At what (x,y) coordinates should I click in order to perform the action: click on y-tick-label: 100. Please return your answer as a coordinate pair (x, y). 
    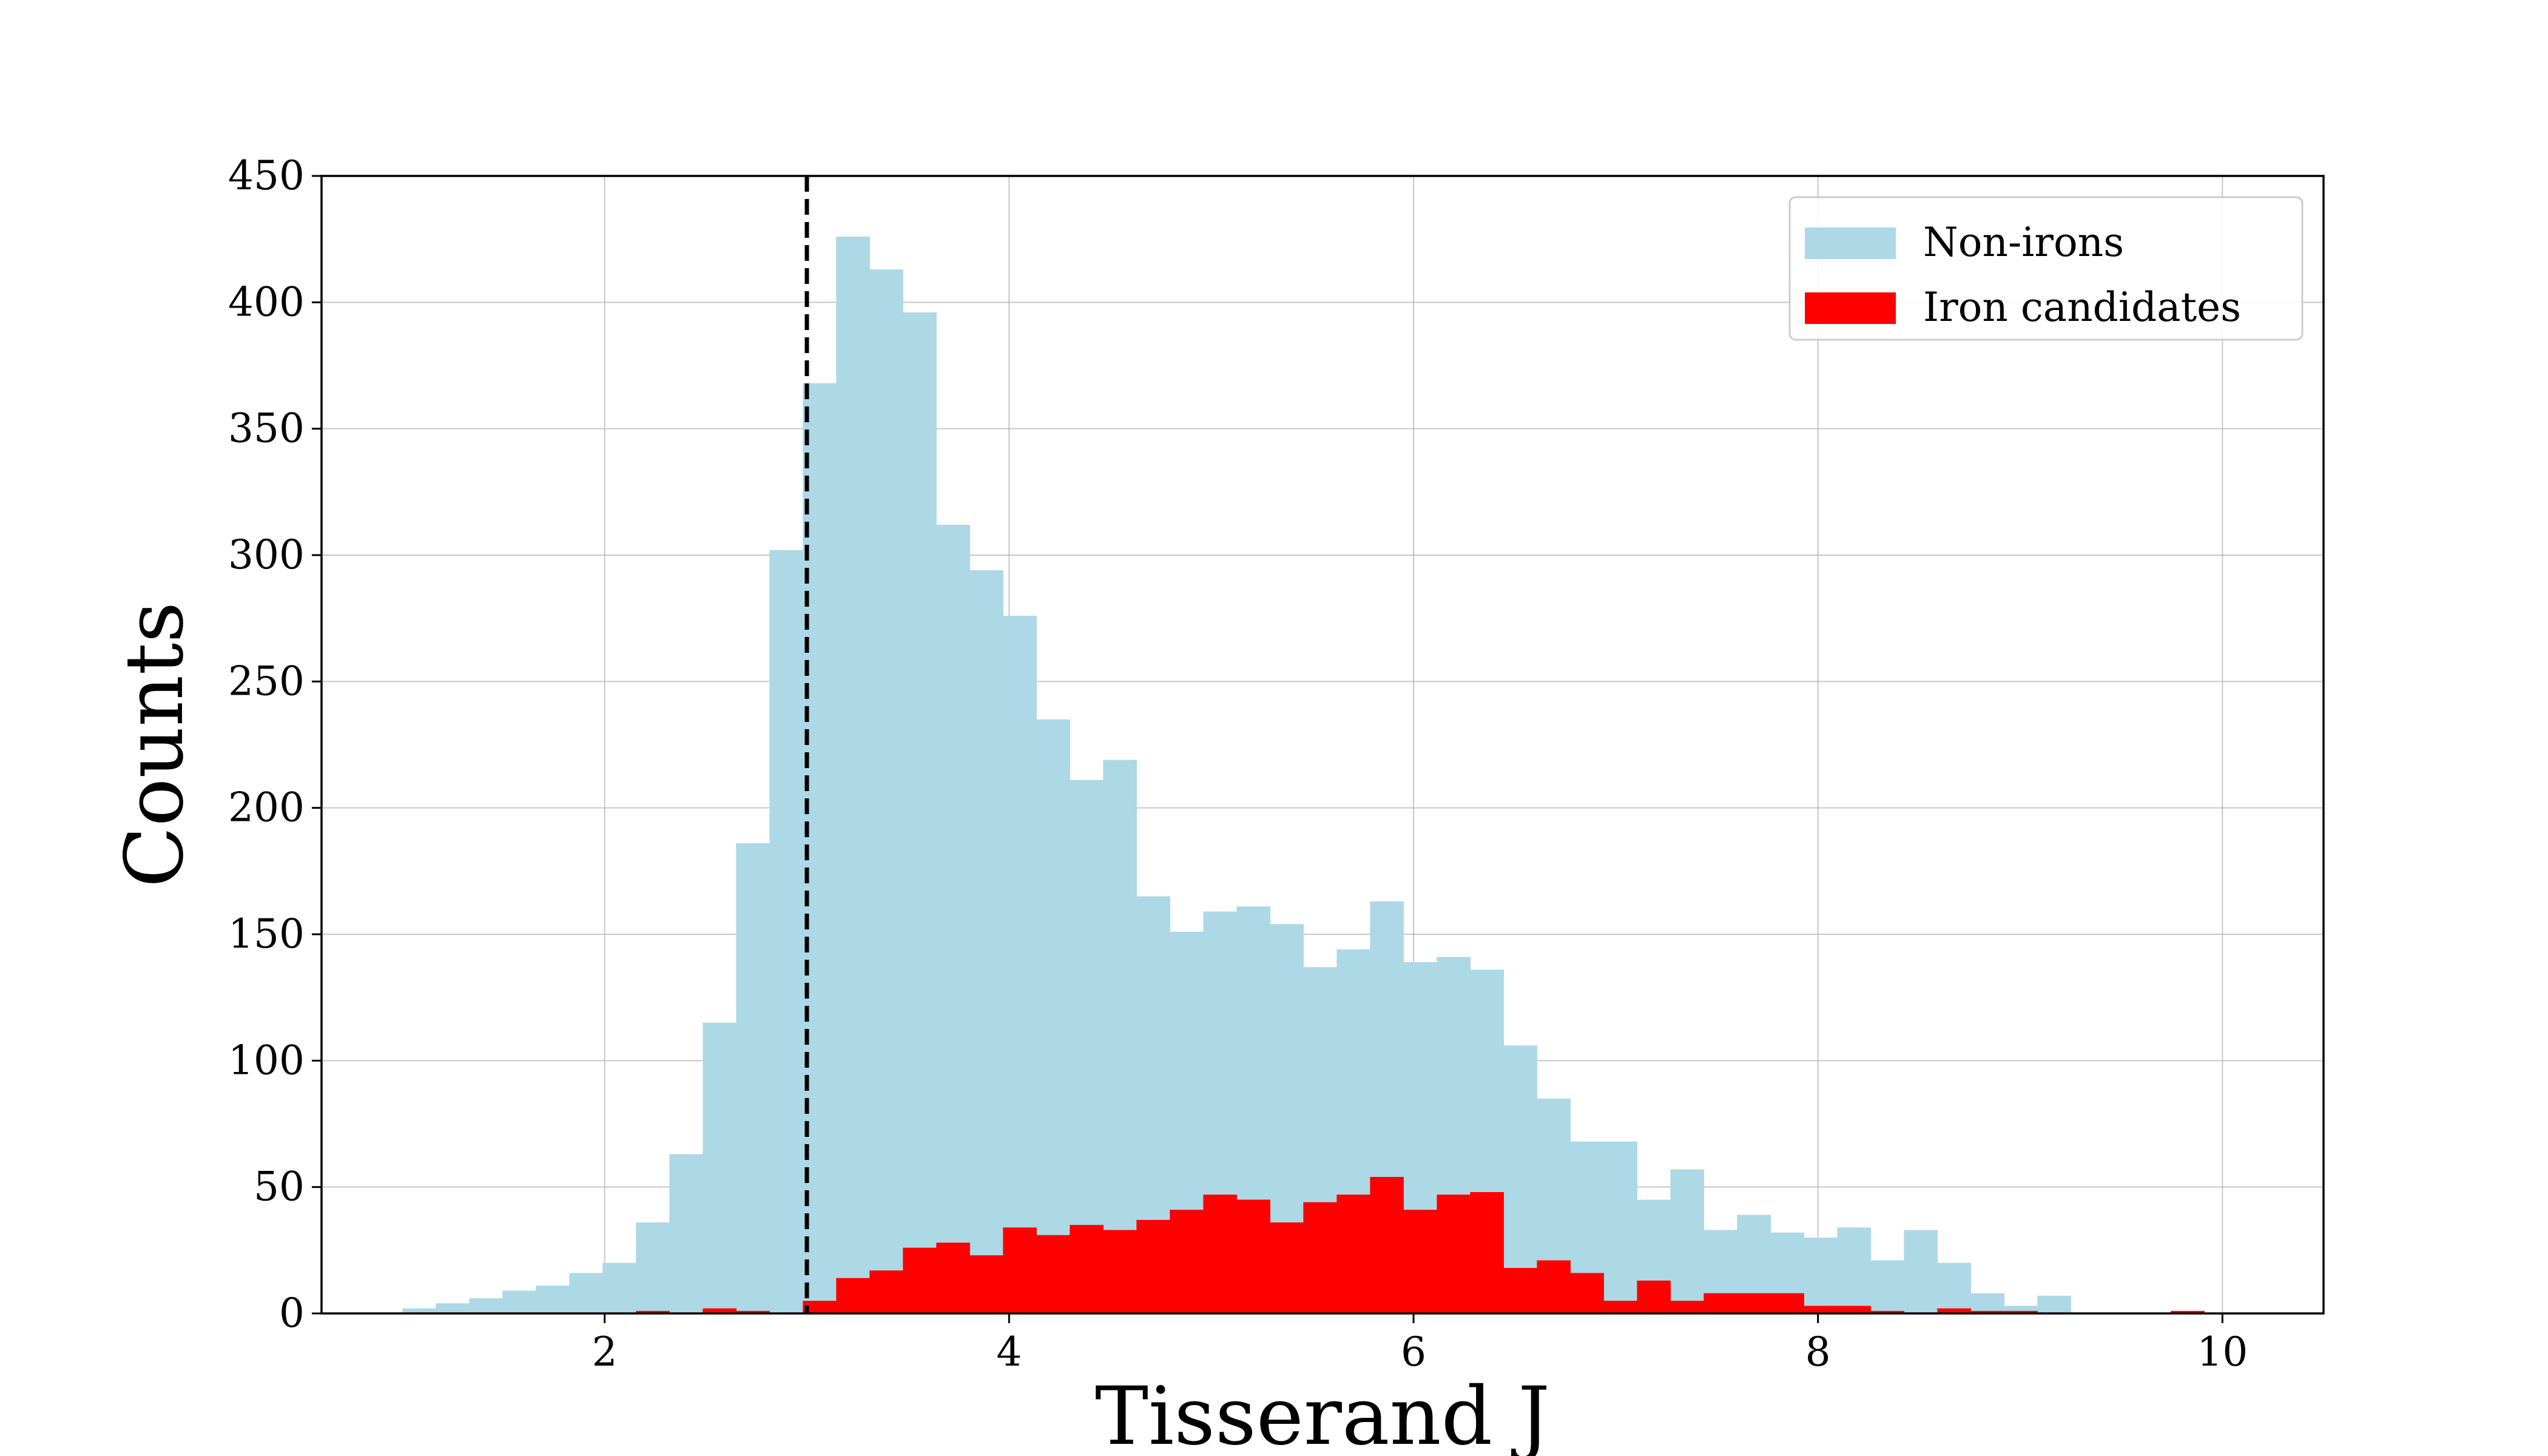
    Looking at the image, I should click on (266, 1060).